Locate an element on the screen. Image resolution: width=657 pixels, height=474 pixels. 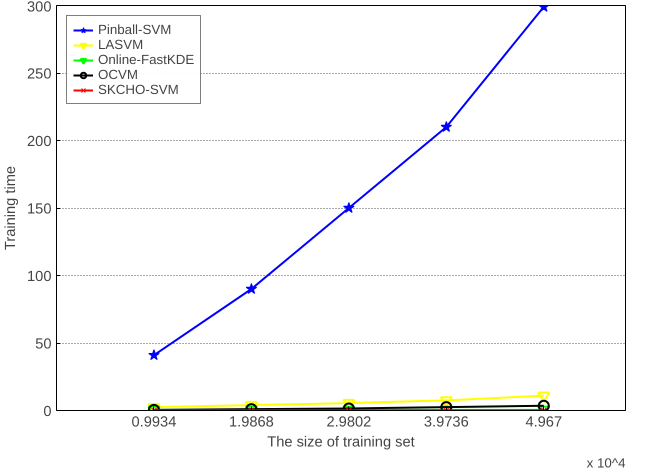
legend-label: Pinball-SVM is located at coordinates (135, 29).